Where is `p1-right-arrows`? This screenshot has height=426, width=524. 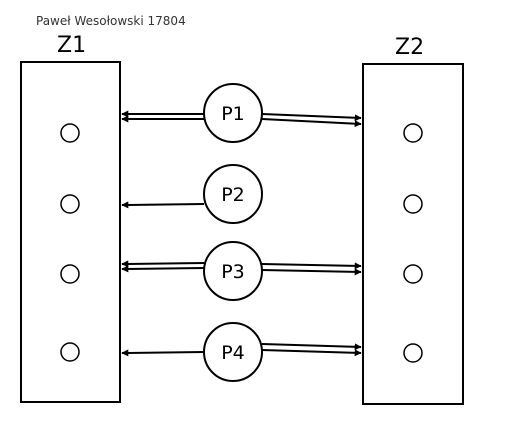 p1-right-arrows is located at coordinates (311, 120).